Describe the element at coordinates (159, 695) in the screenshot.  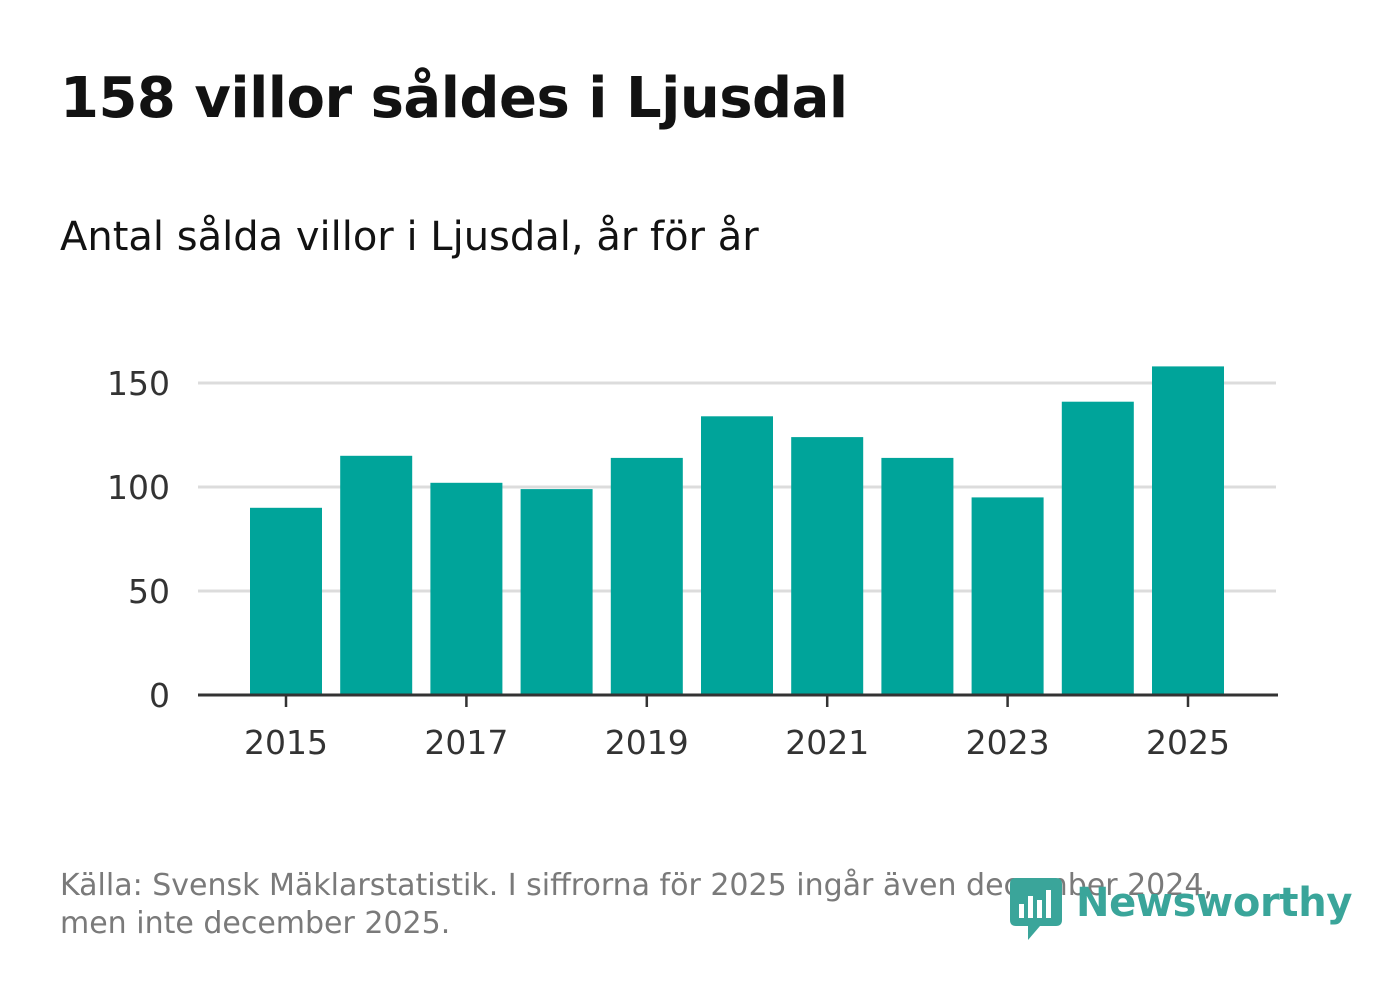
I see `y-tick-label-0: 0` at that location.